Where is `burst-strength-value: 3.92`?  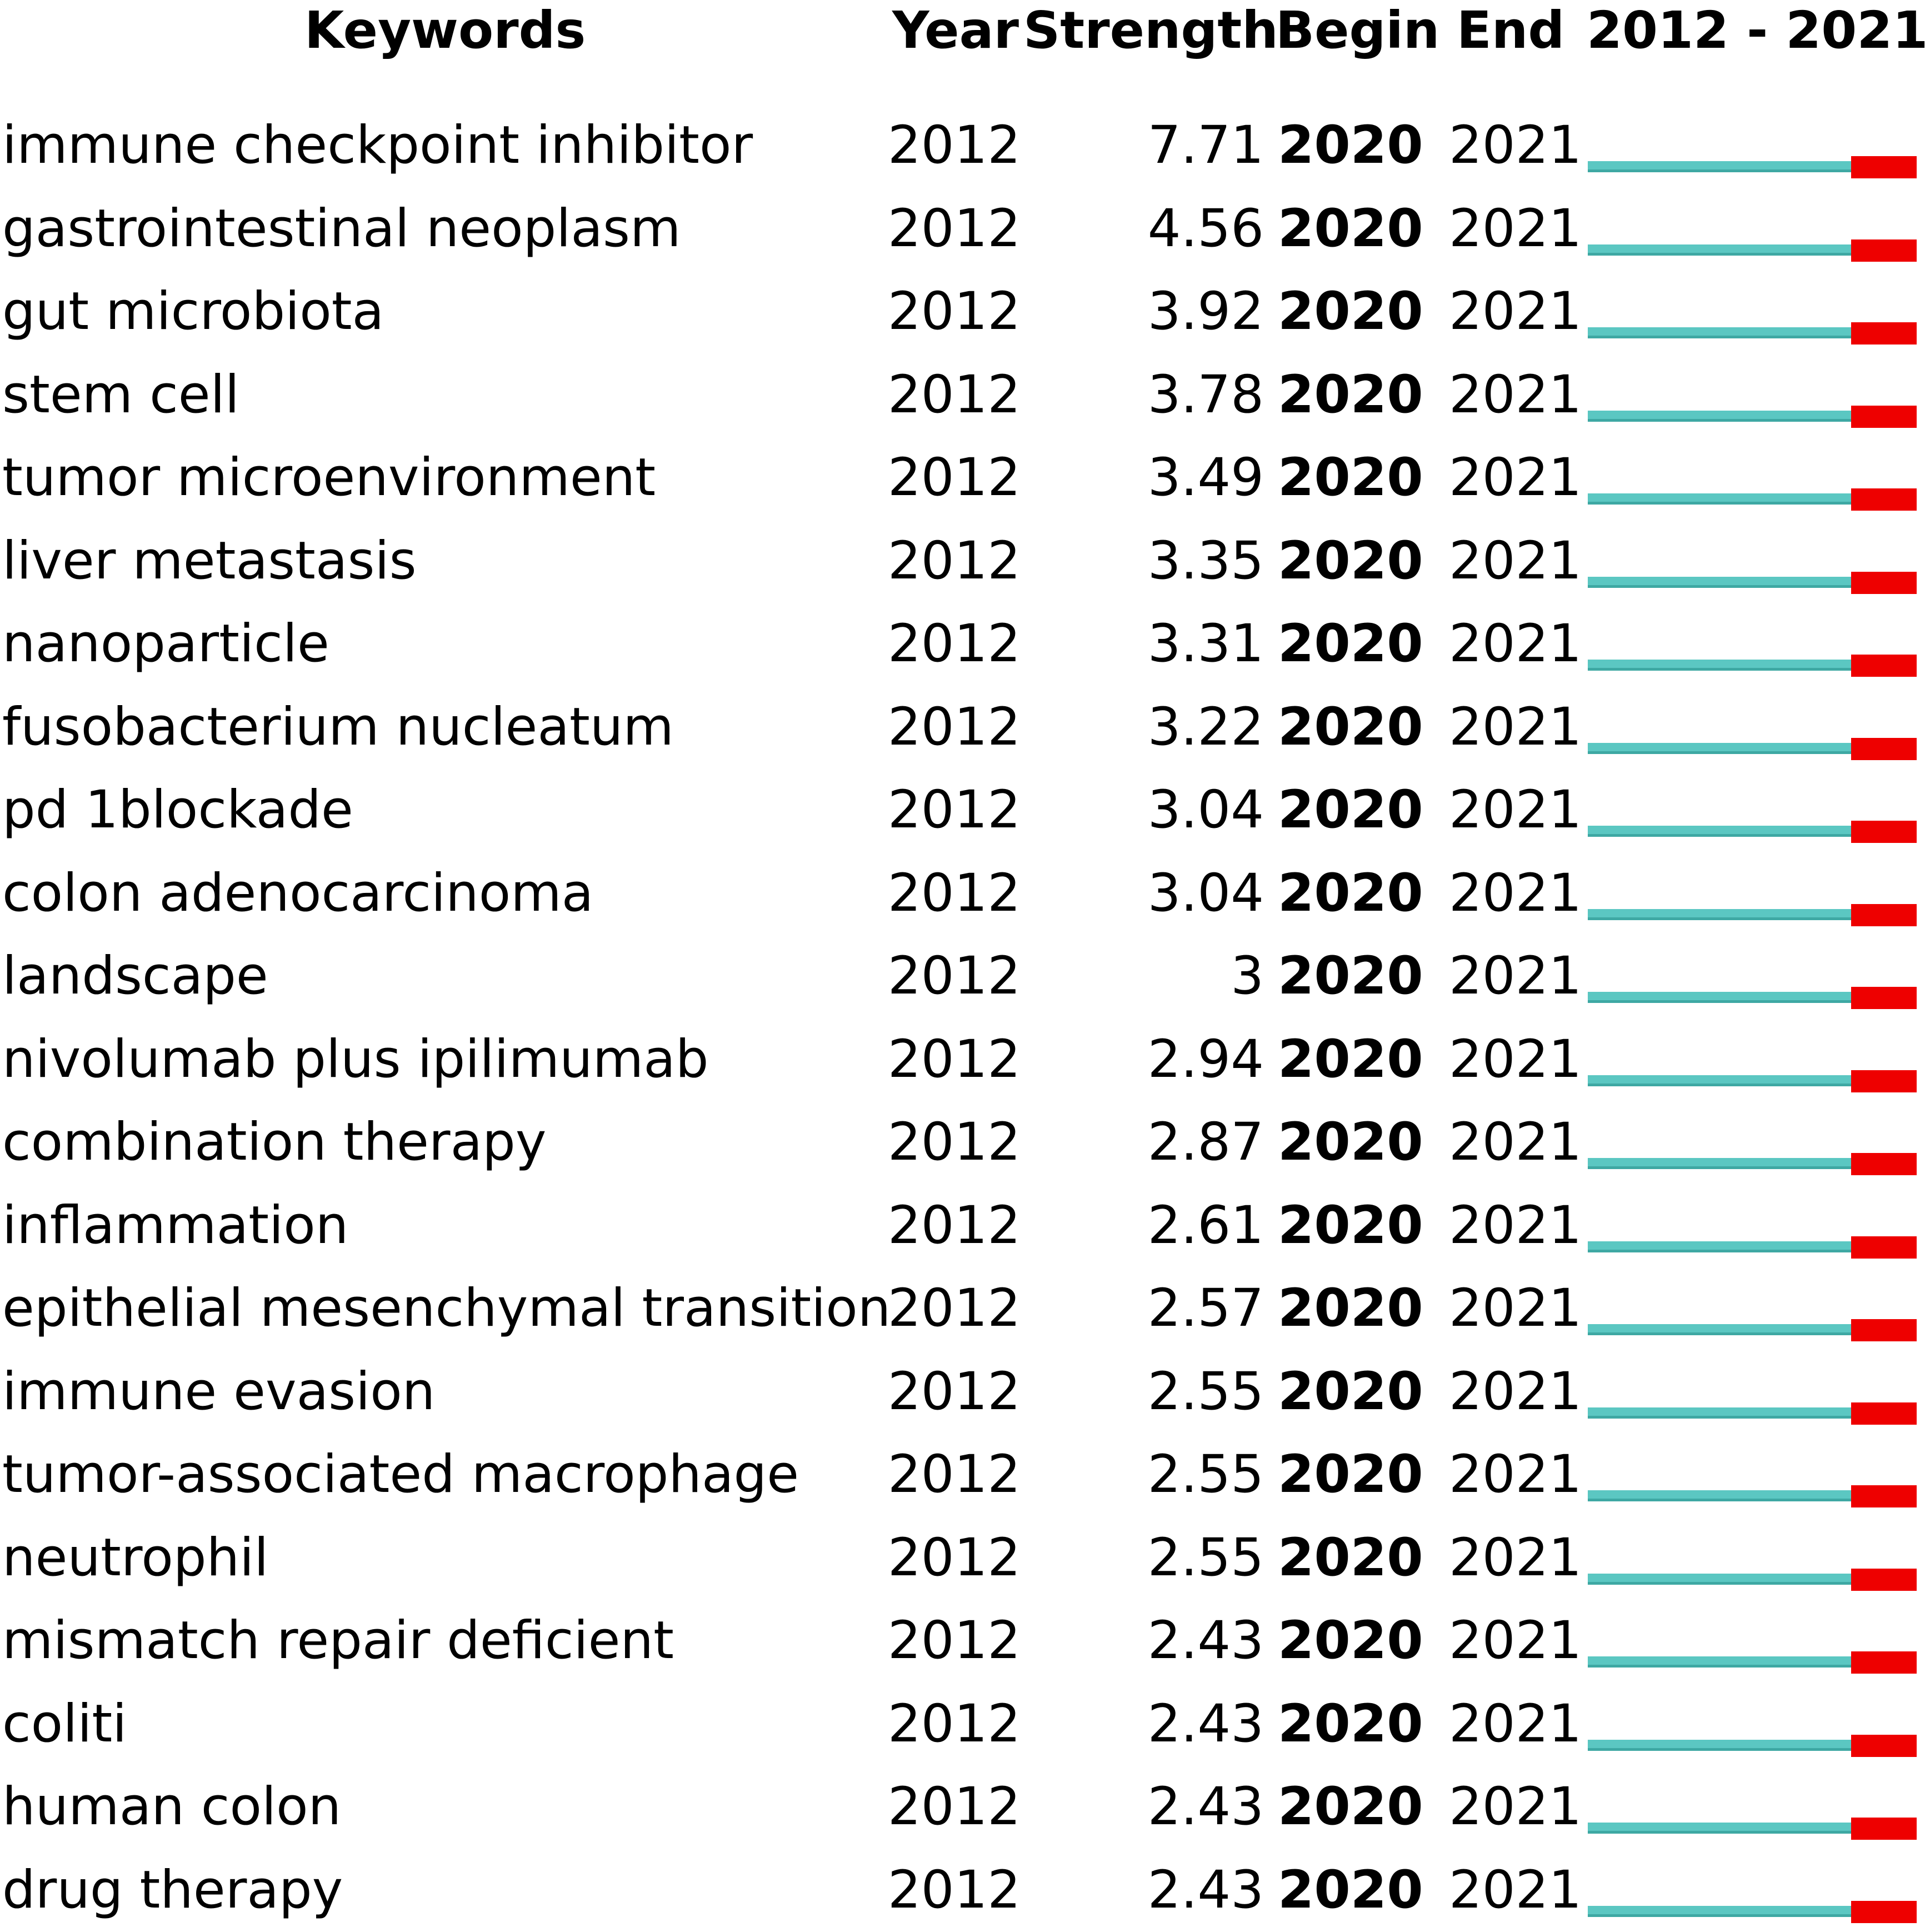 burst-strength-value: 3.92 is located at coordinates (1205, 311).